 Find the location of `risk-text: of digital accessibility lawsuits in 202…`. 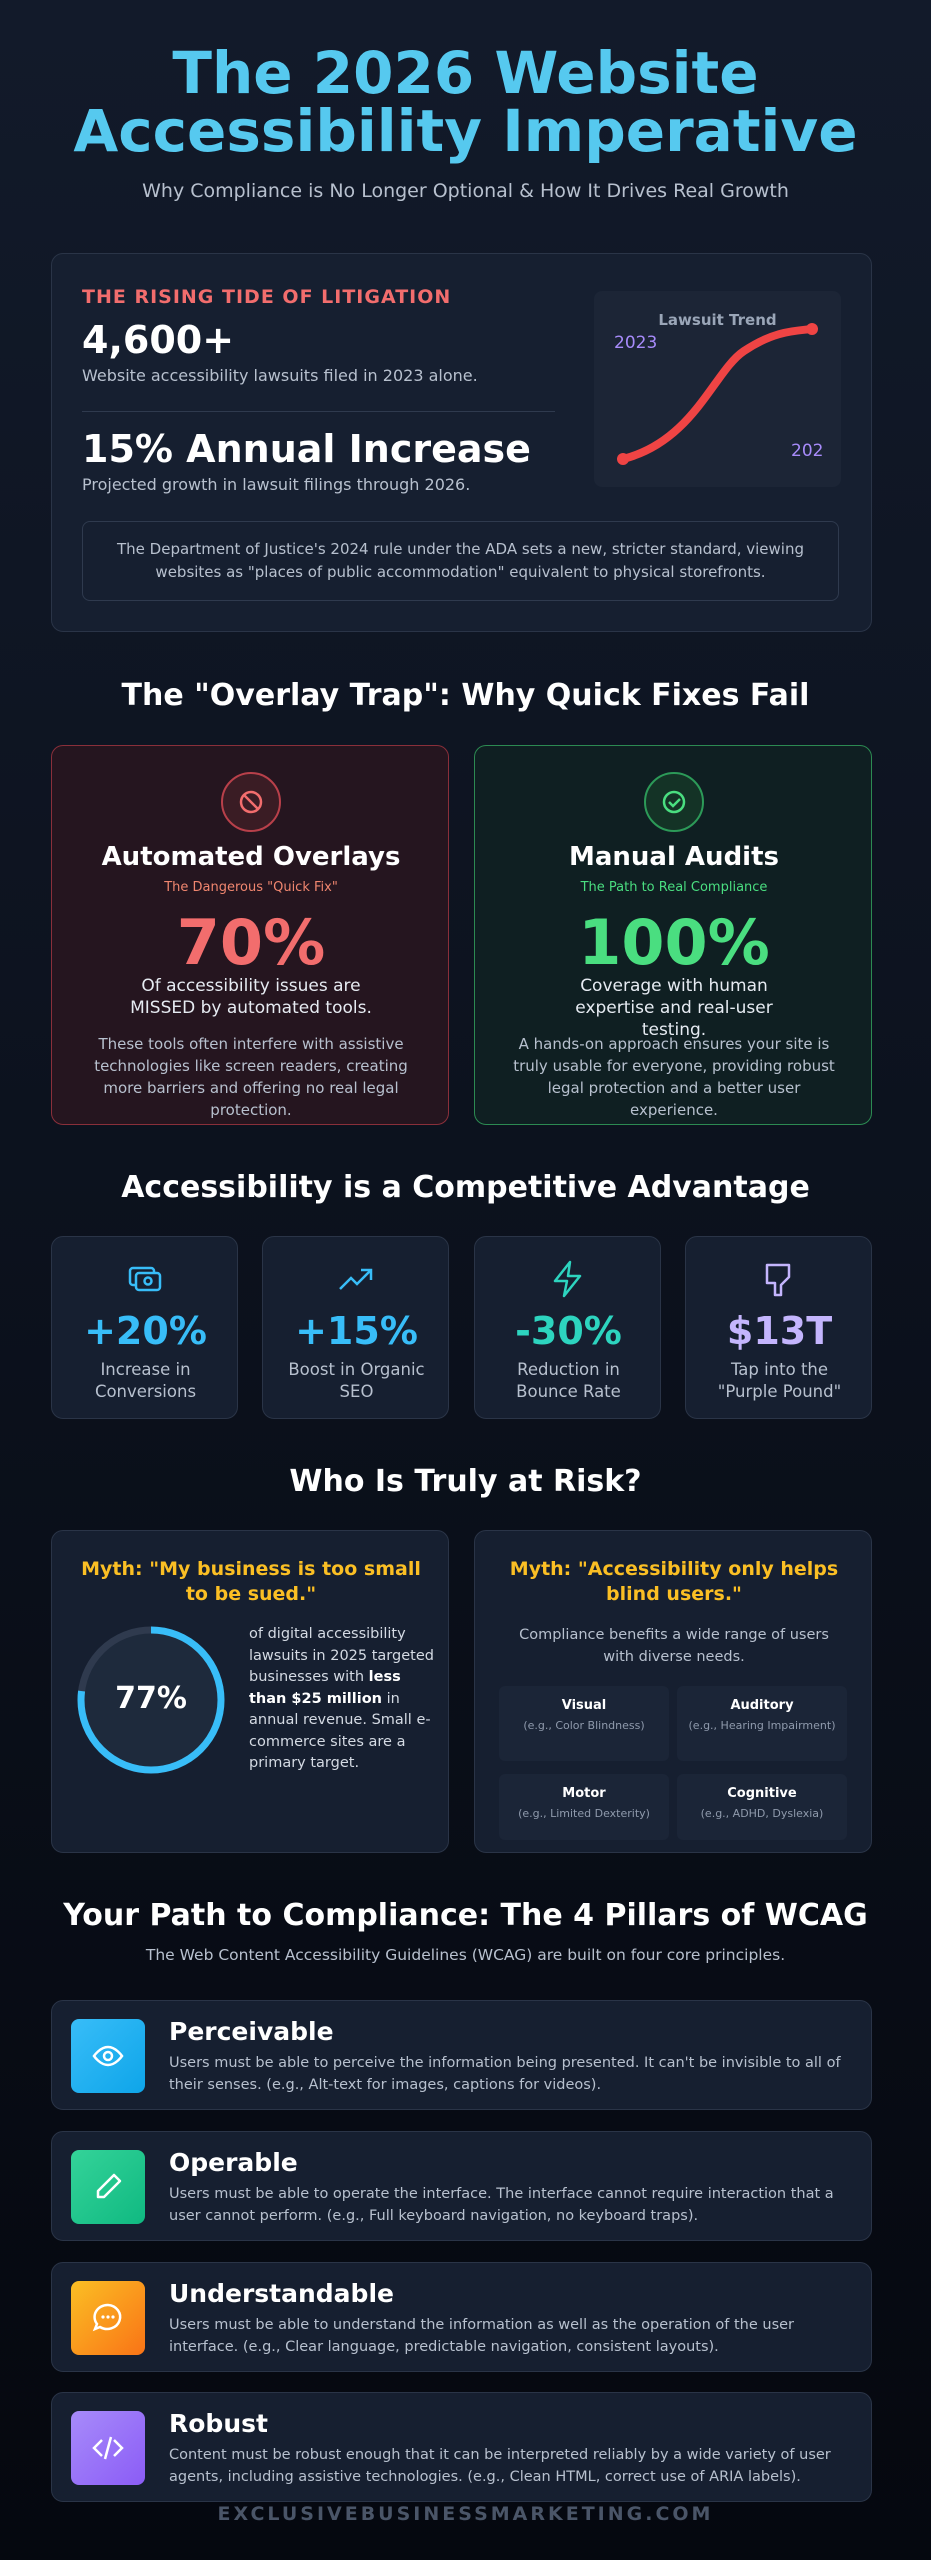

risk-text: of digital accessibility lawsuits in 202… is located at coordinates (341, 1699).